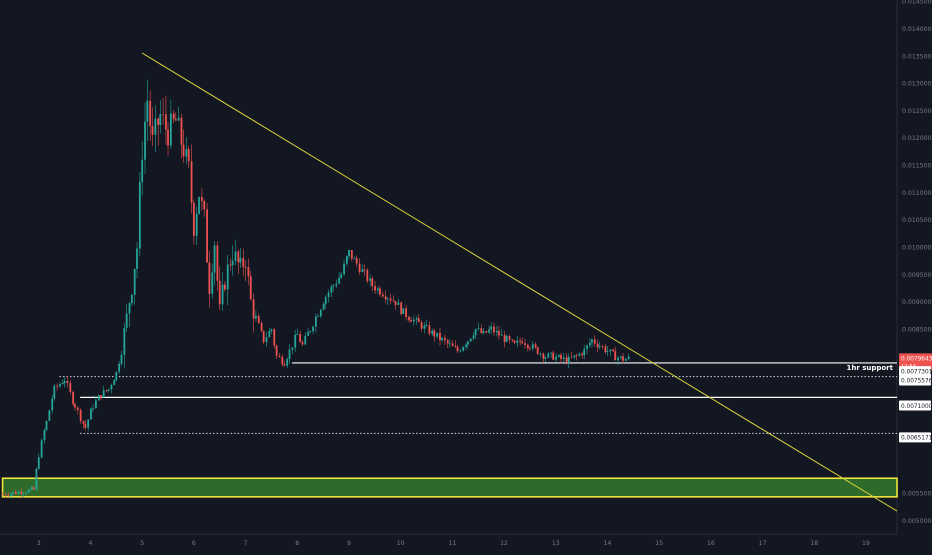  I want to click on support-zone-box, so click(449, 487).